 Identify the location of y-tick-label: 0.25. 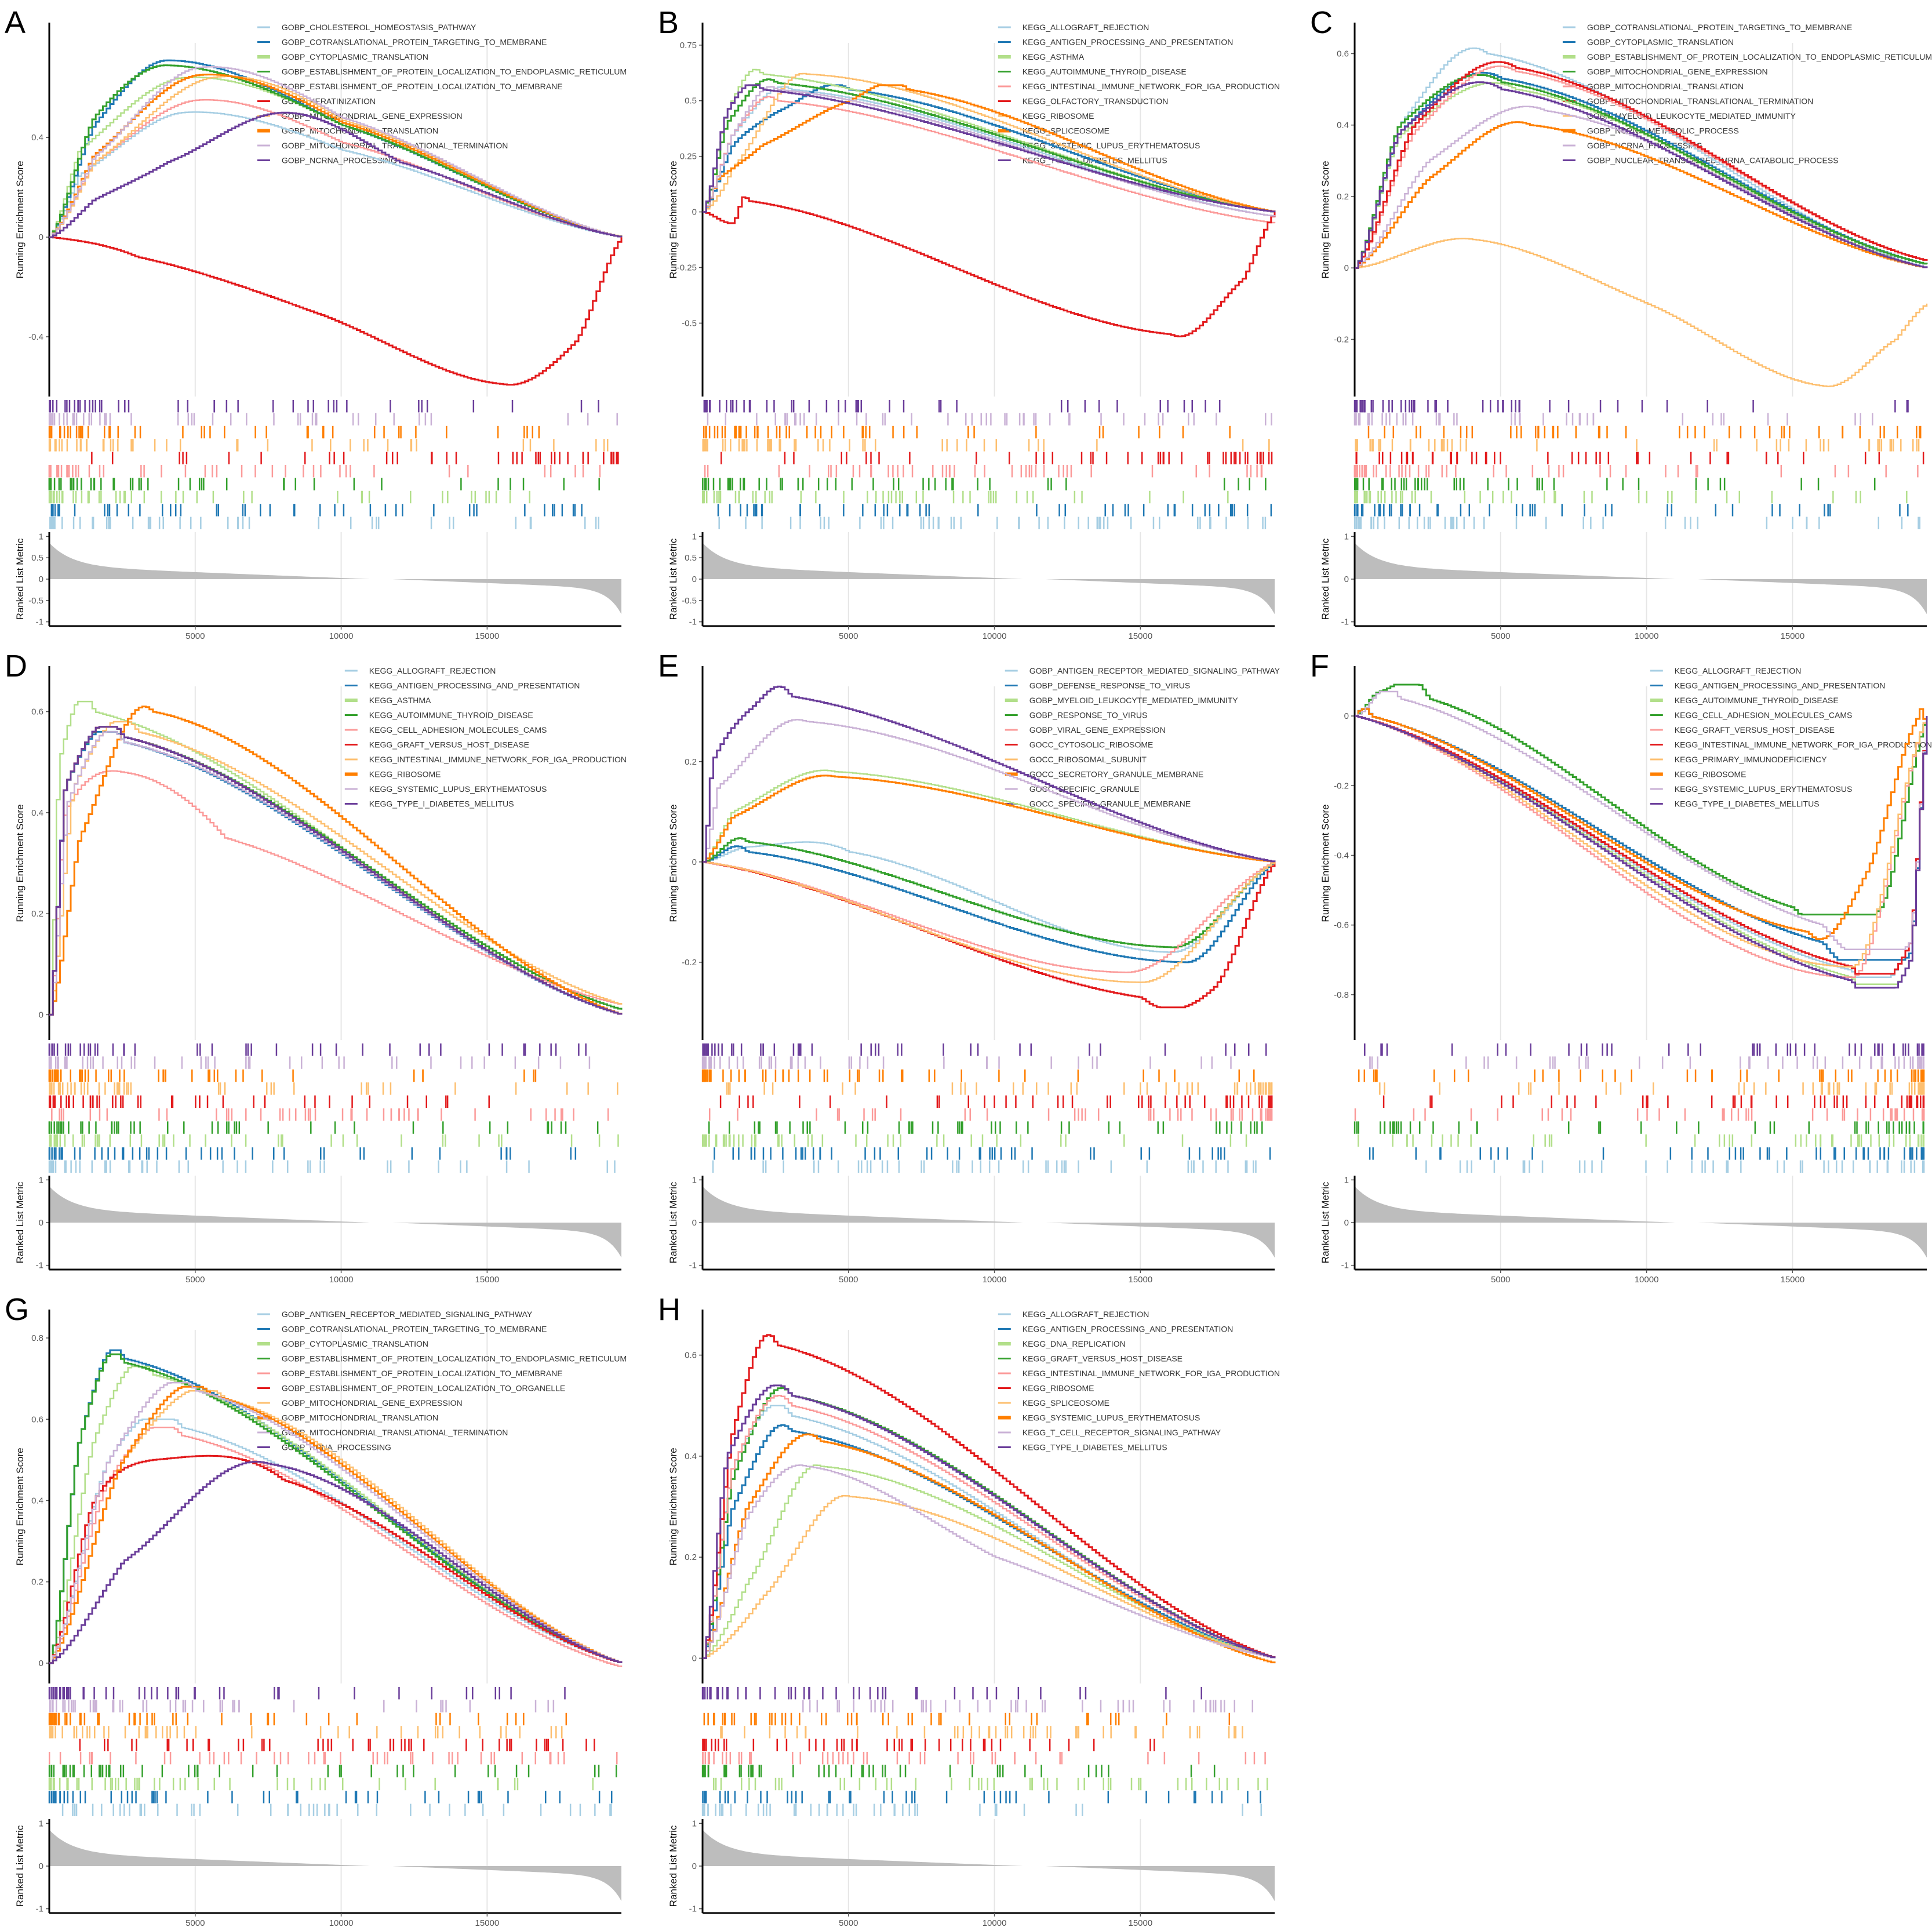
(688, 157).